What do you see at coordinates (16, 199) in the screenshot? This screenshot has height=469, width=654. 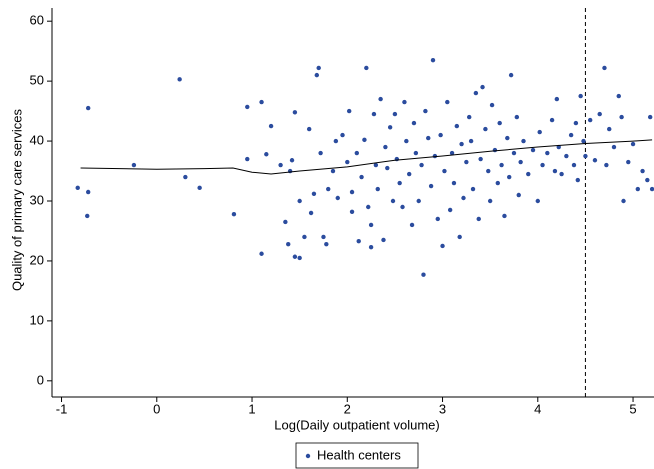 I see `y-axis-label: Quality of primary care services` at bounding box center [16, 199].